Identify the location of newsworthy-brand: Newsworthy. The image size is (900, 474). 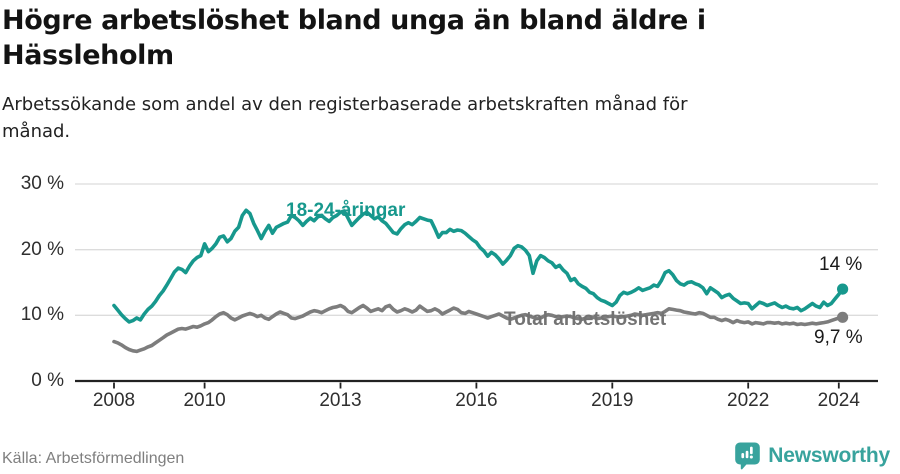
(812, 455).